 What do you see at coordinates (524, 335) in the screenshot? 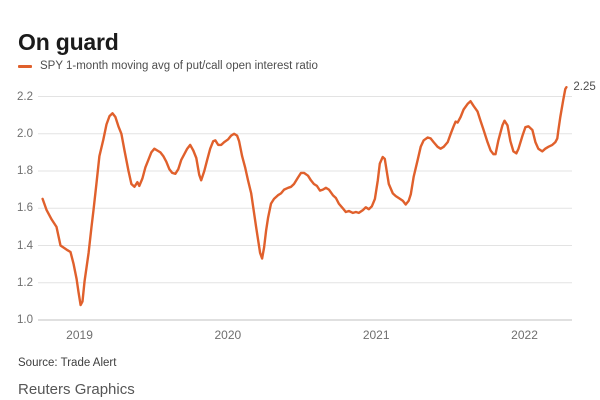
I see `x-tick-label: 2022` at bounding box center [524, 335].